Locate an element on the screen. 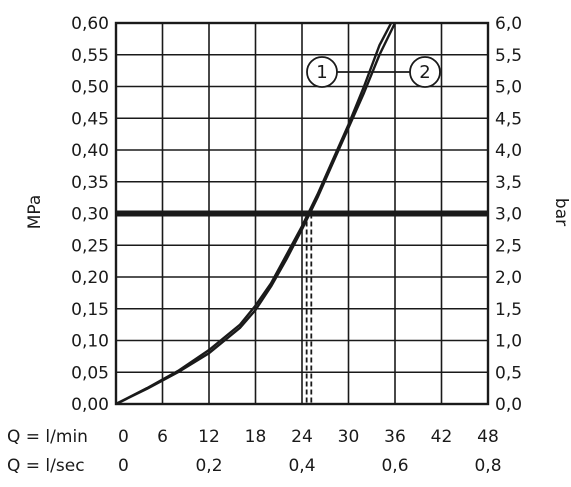 The height and width of the screenshot is (487, 571). right-tick-label: 6,0 is located at coordinates (508, 24).